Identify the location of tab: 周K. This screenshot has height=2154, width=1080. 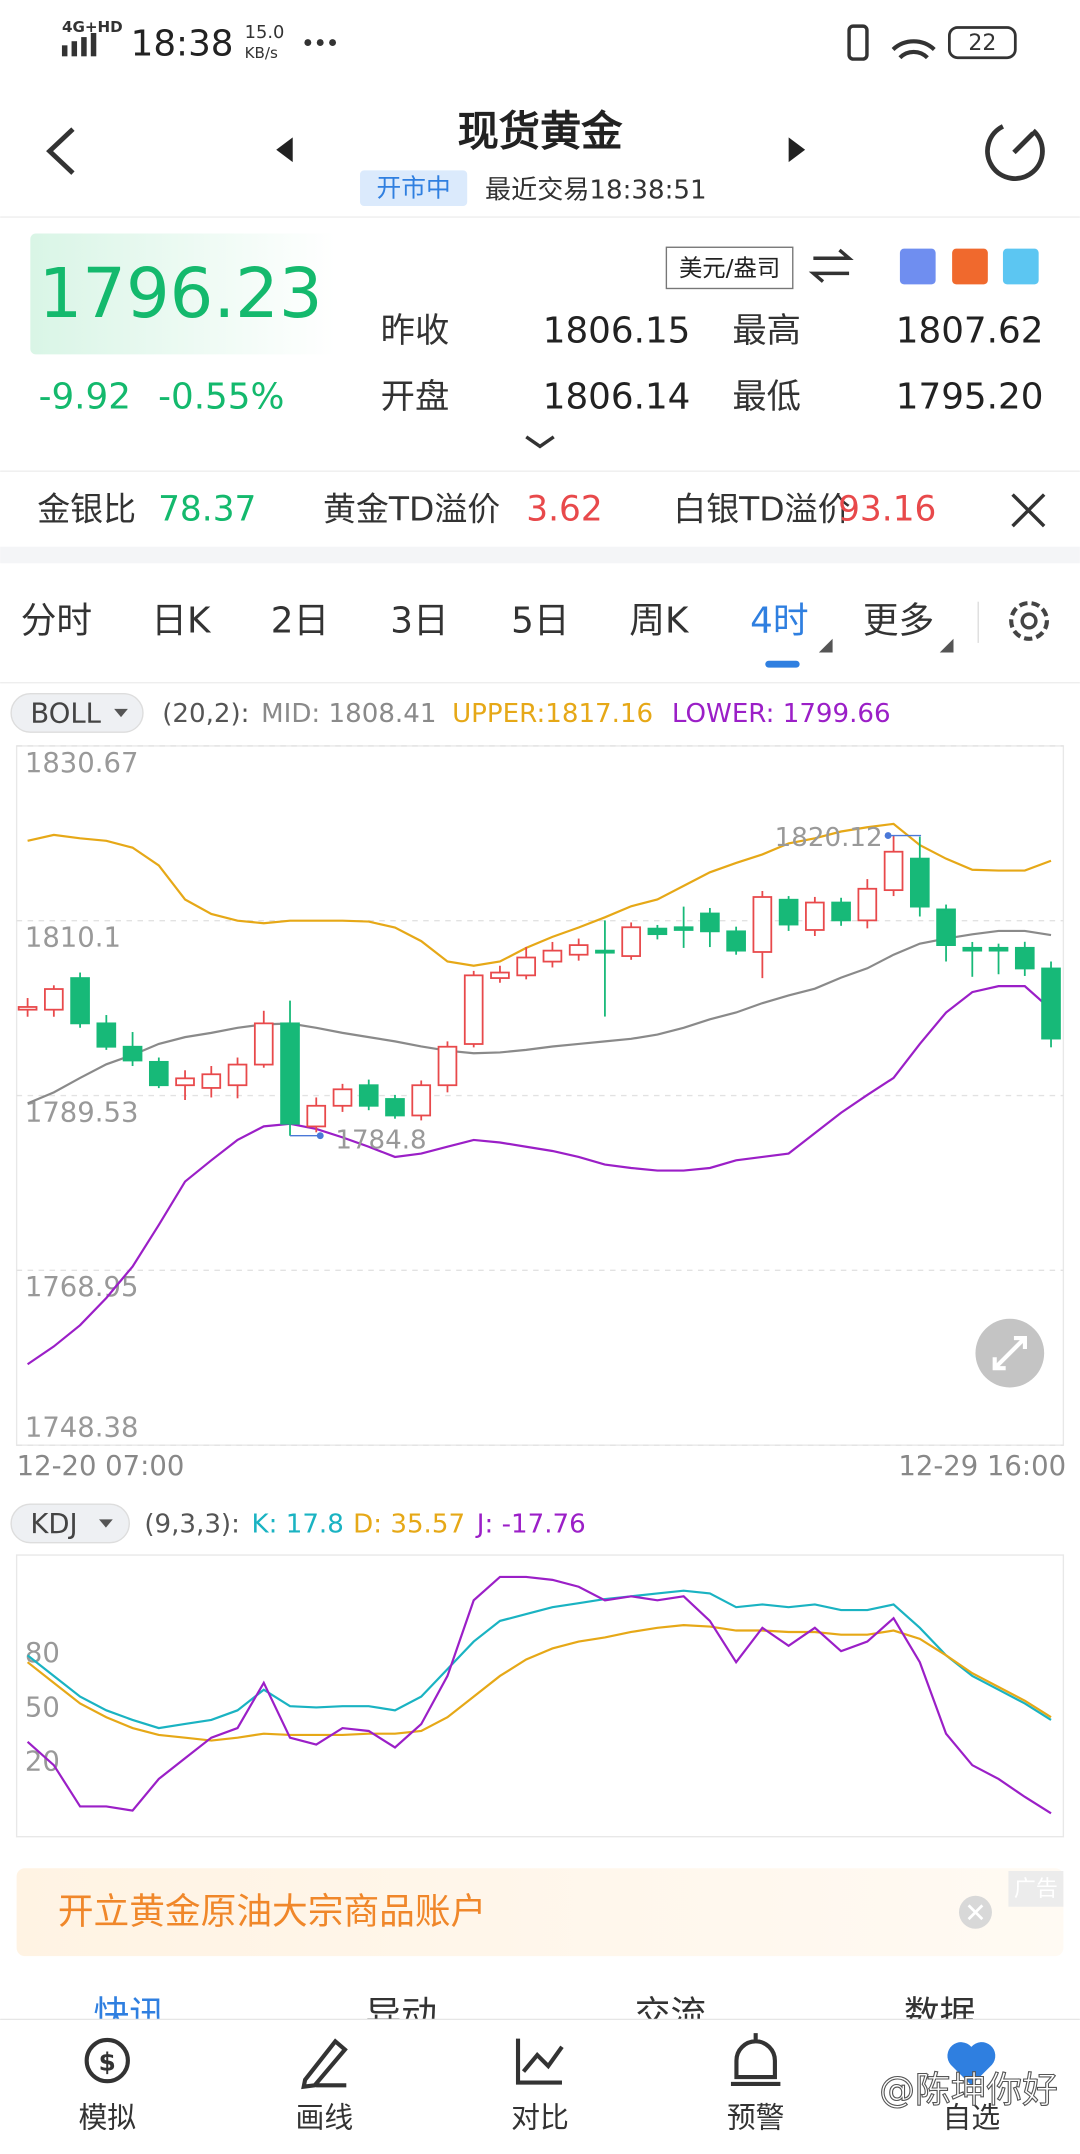
(659, 620).